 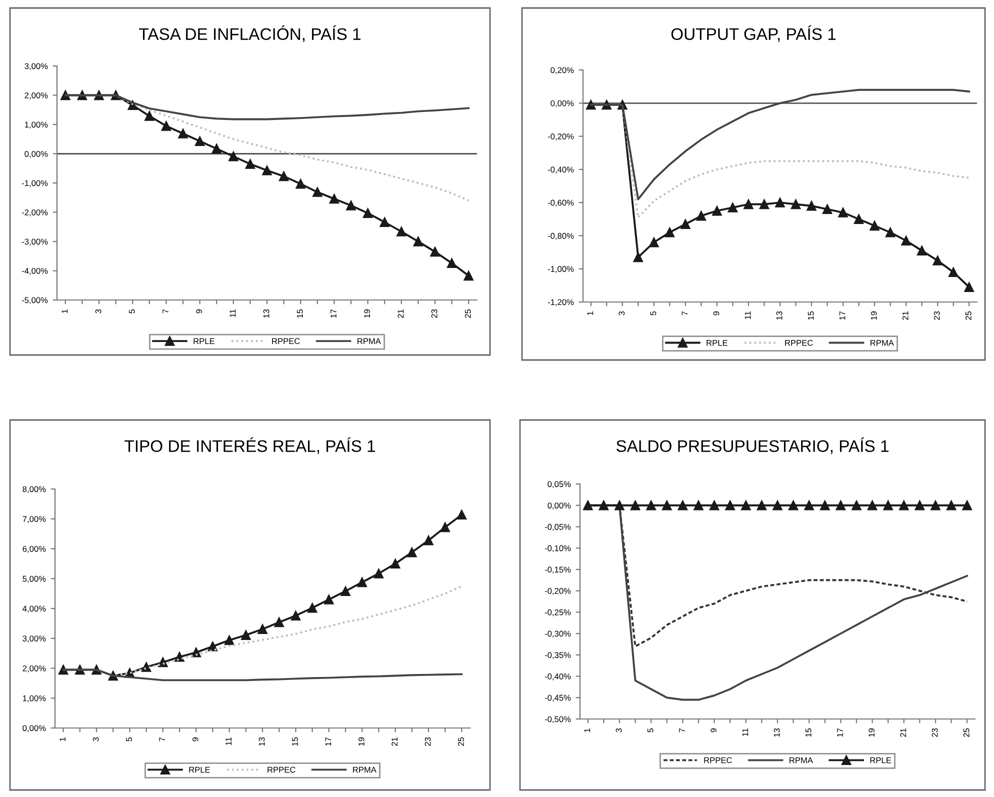 What do you see at coordinates (557, 634) in the screenshot?
I see `y-tick-label: -0,30%` at bounding box center [557, 634].